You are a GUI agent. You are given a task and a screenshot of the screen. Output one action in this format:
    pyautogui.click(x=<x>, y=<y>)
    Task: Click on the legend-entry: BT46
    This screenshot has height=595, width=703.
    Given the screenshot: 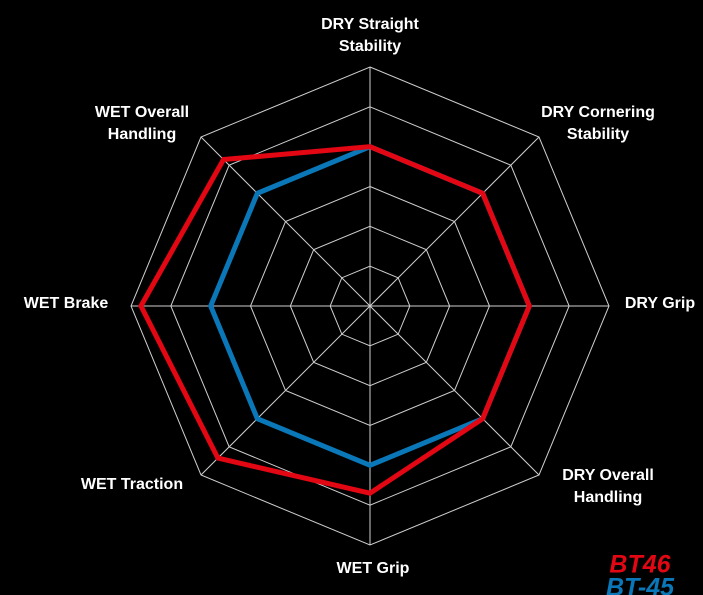 What is the action you would take?
    pyautogui.click(x=640, y=565)
    